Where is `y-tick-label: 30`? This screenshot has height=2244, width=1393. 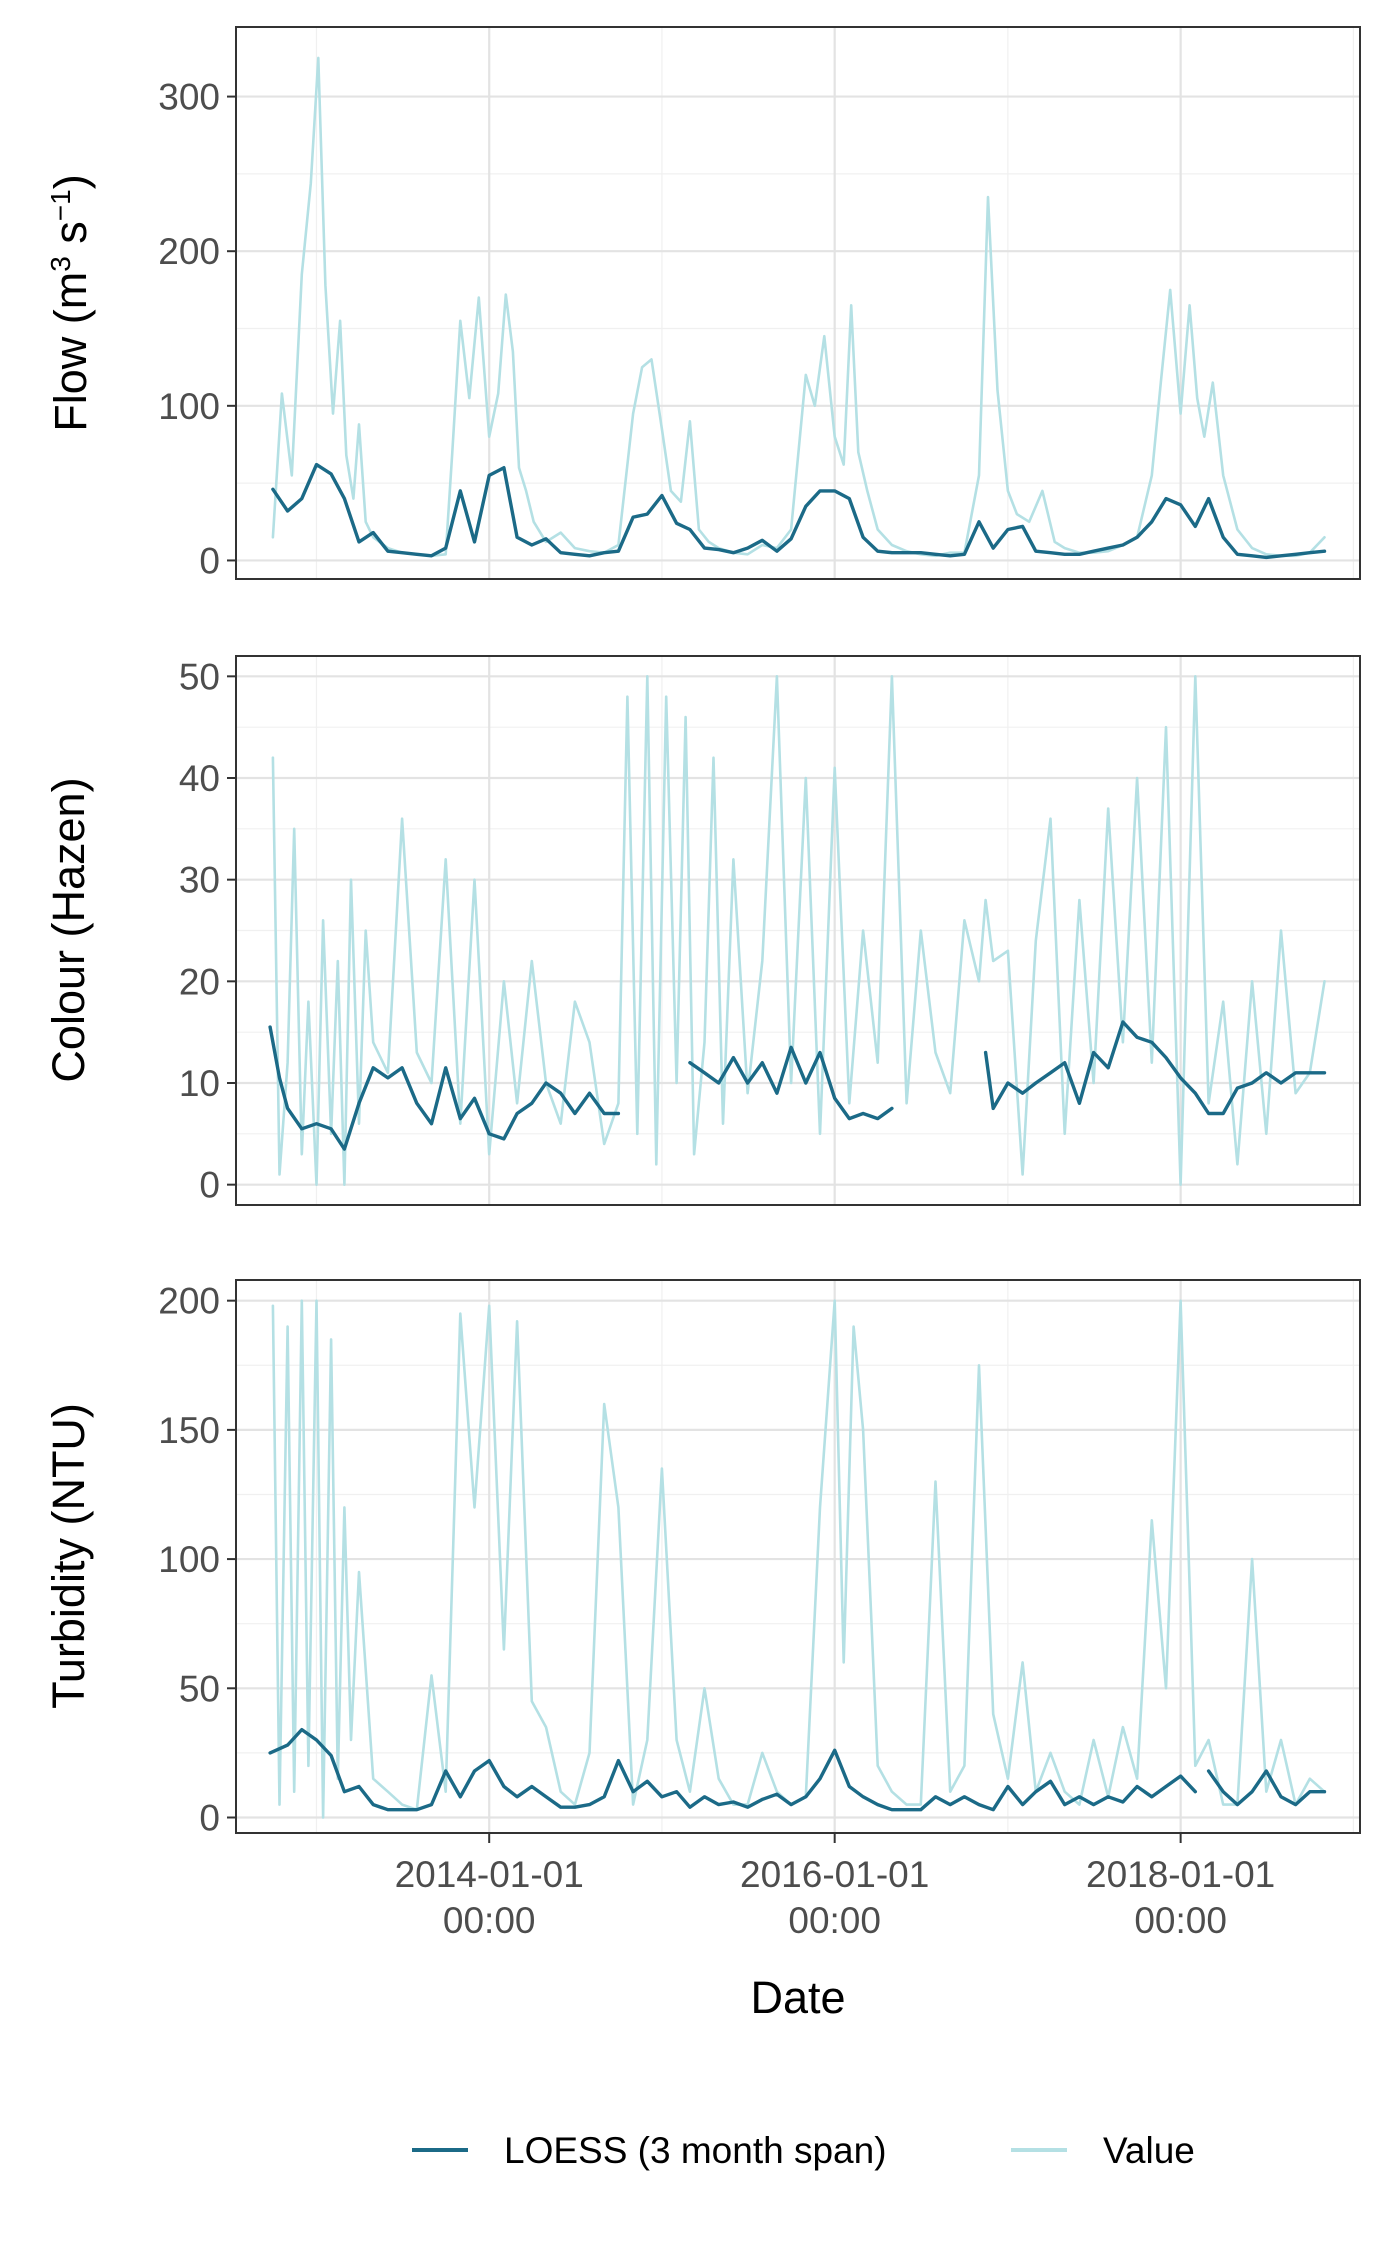 y-tick-label: 30 is located at coordinates (199, 880).